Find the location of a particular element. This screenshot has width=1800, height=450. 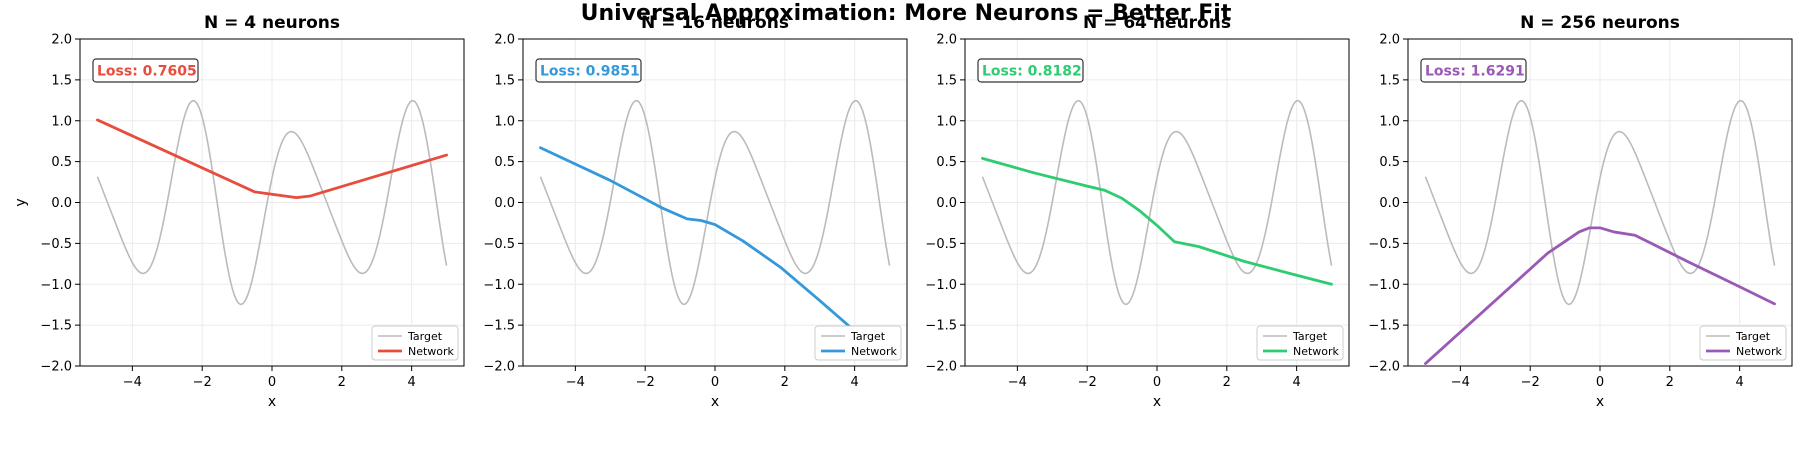

loss-label: Loss: 0.8182 is located at coordinates (1032, 72).